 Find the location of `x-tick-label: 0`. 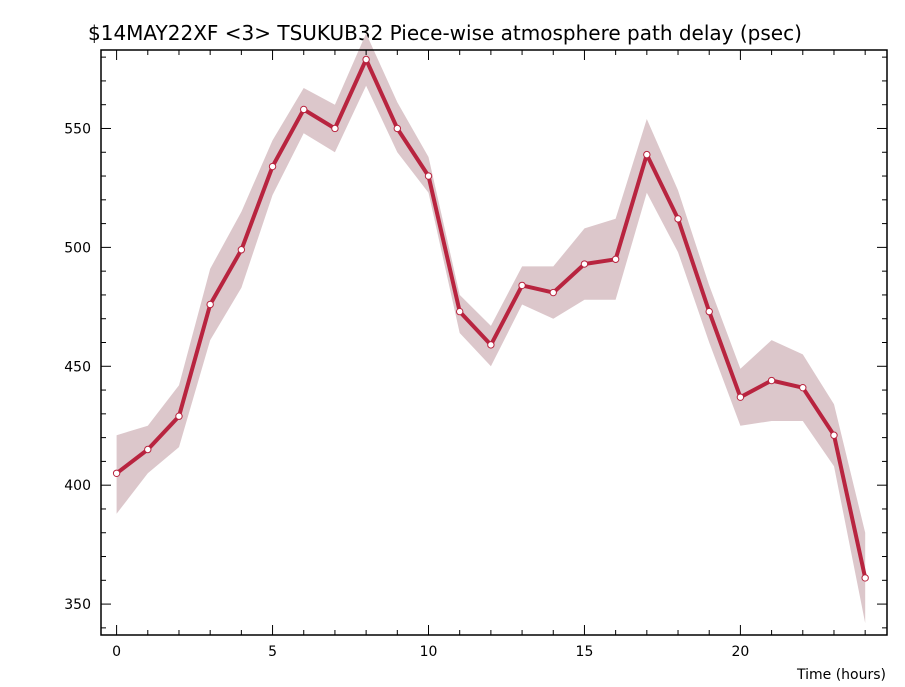

x-tick-label: 0 is located at coordinates (116, 652).